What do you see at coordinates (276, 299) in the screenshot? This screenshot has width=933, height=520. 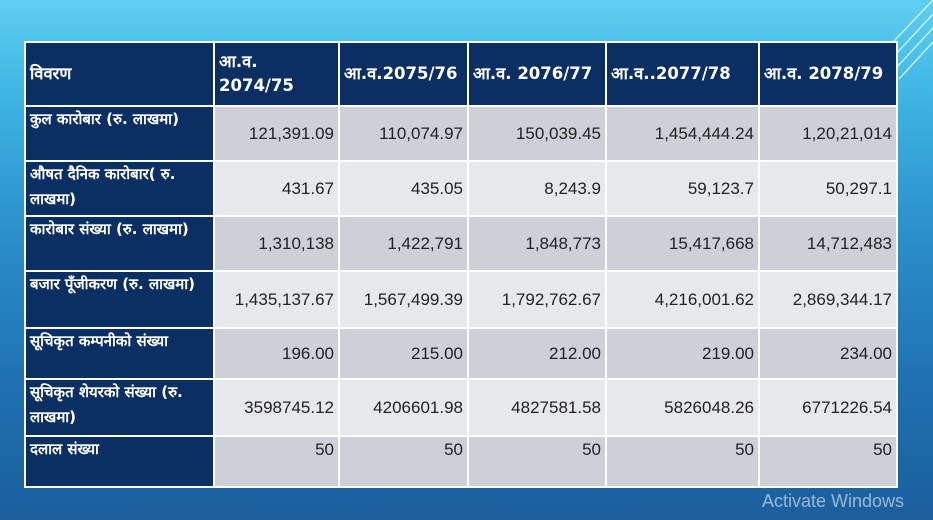 I see `cell-value: 1,435,137.67` at bounding box center [276, 299].